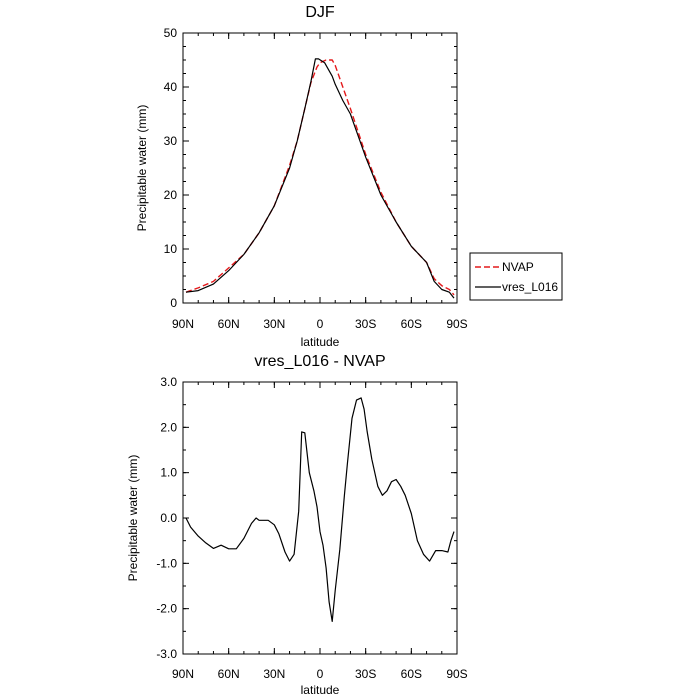 The image size is (700, 700). I want to click on y-tick-label: 50, so click(171, 33).